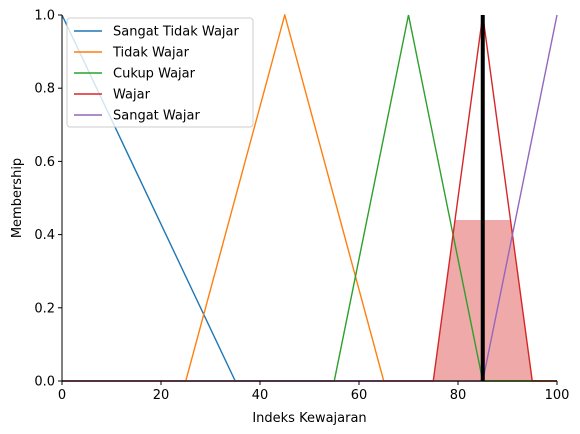 Image resolution: width=580 pixels, height=434 pixels. Describe the element at coordinates (17, 198) in the screenshot. I see `y-axis-label: Membership` at that location.